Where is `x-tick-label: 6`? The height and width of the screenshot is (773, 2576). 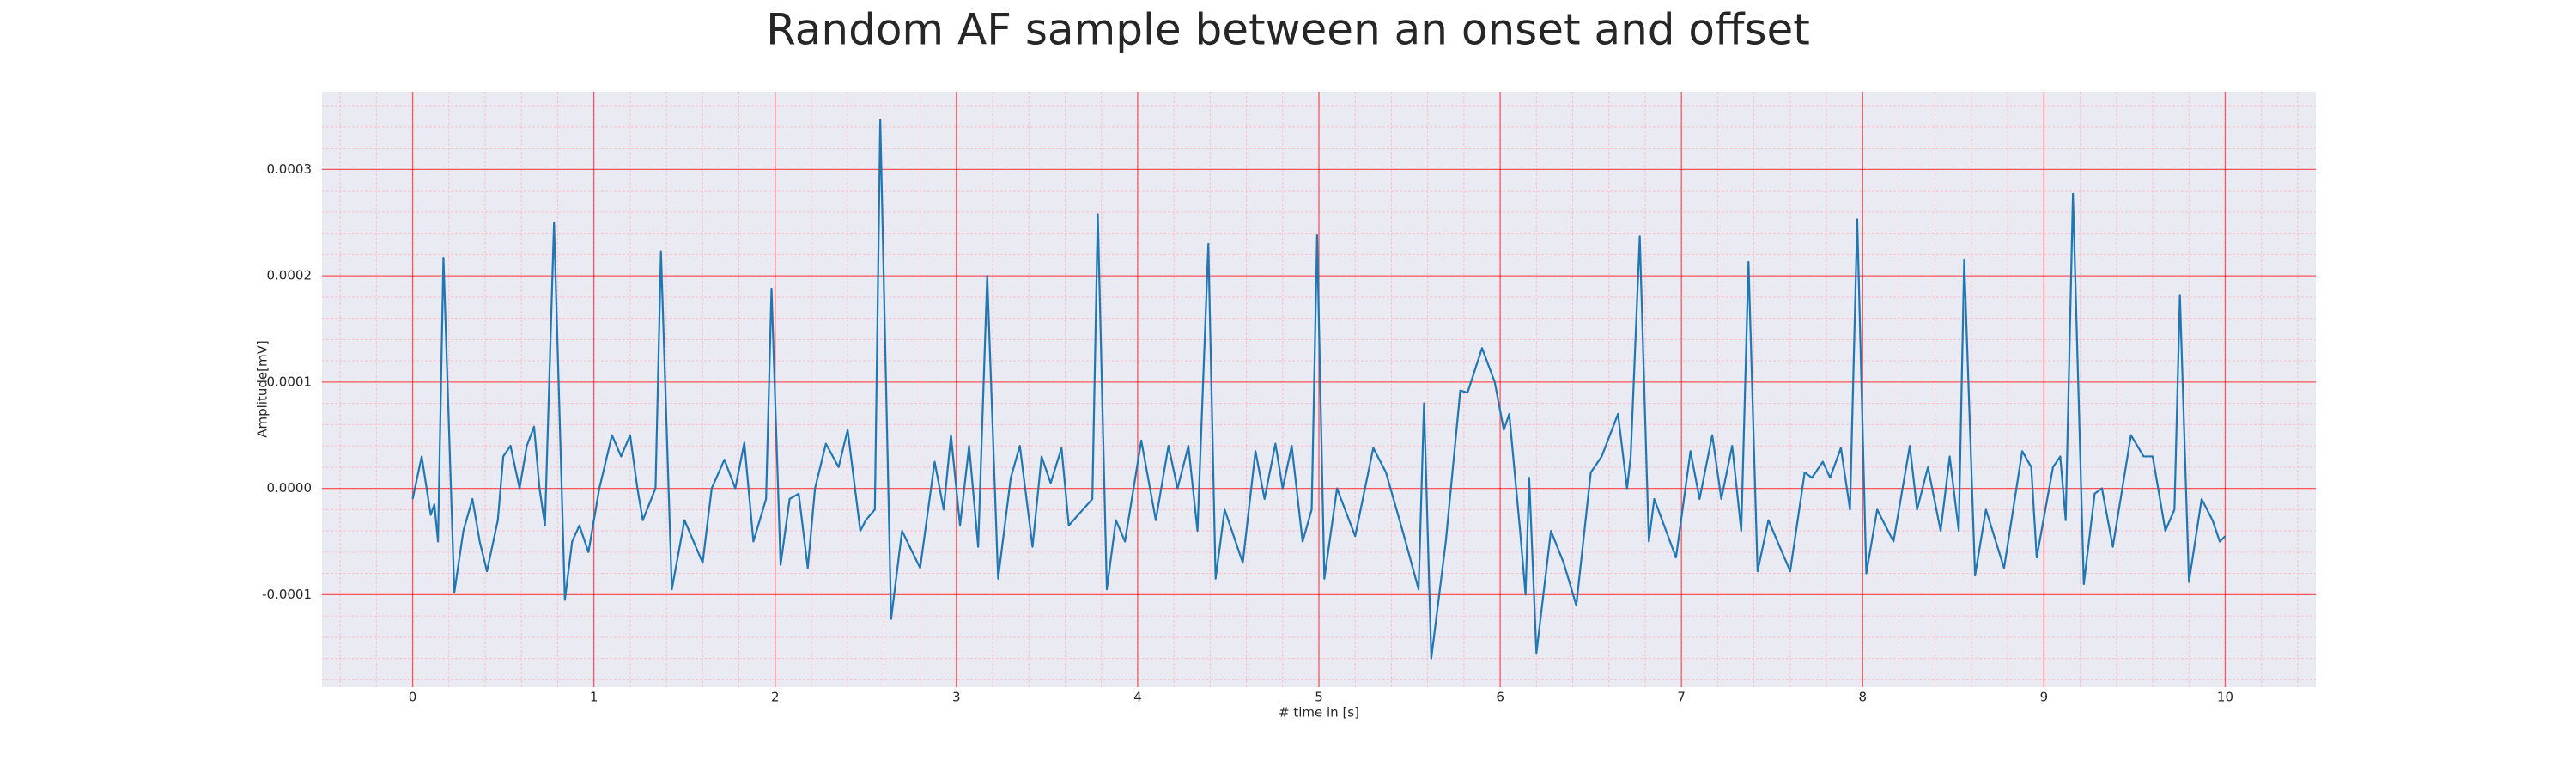
x-tick-label: 6 is located at coordinates (1500, 697).